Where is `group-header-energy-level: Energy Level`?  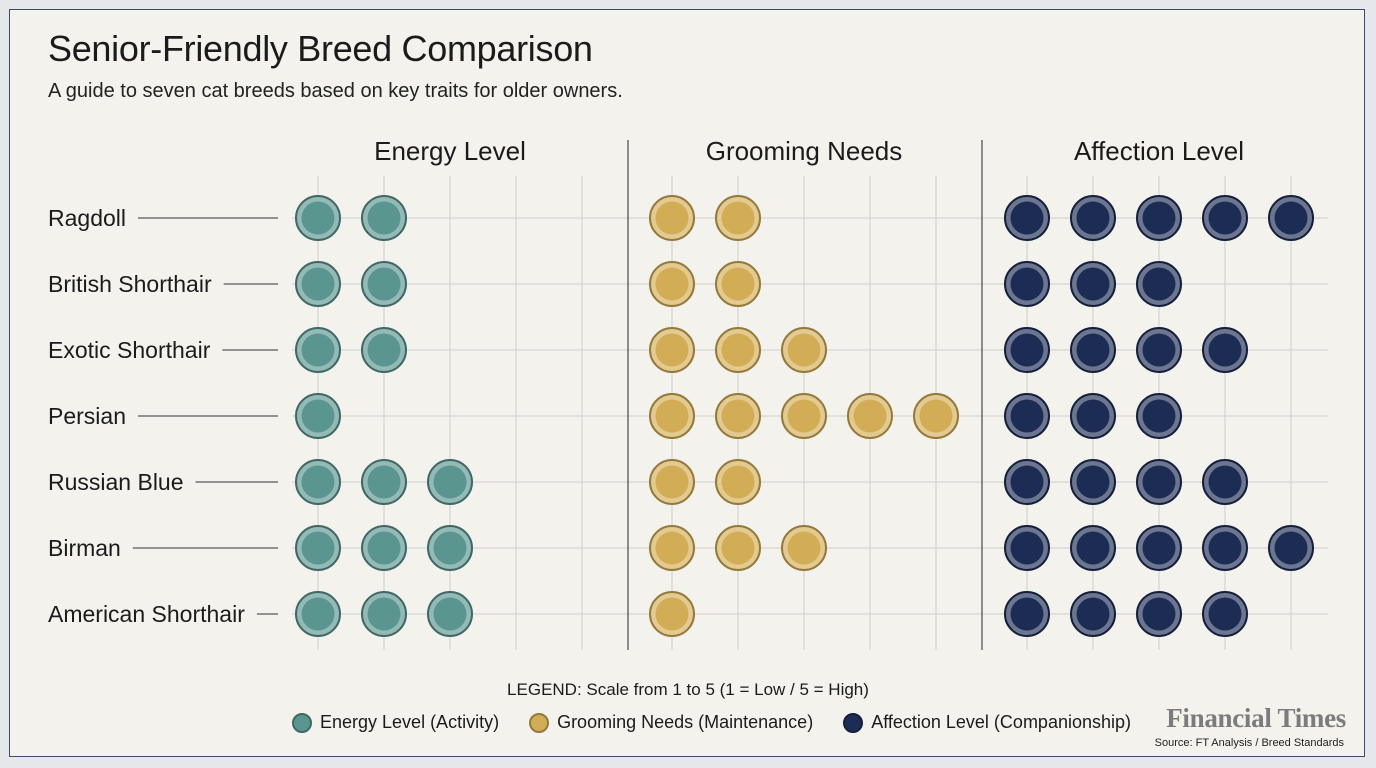
group-header-energy-level: Energy Level is located at coordinates (450, 151).